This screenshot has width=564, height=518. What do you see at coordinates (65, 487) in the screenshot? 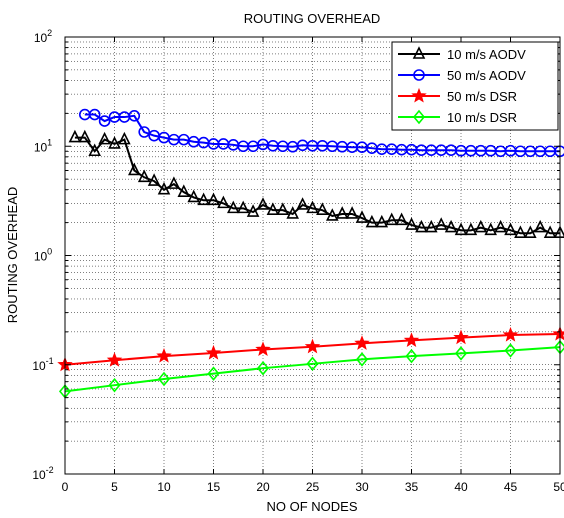
I see `x-tick-label: 0` at bounding box center [65, 487].